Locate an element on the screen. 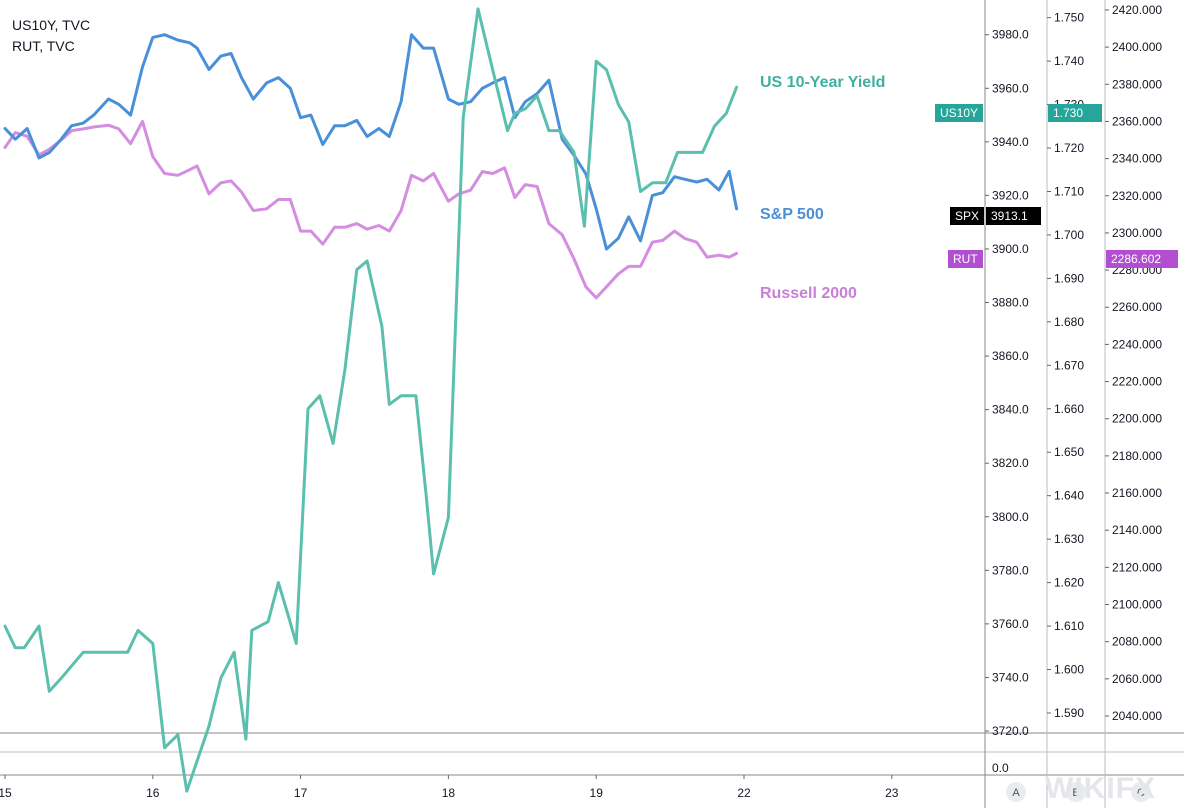  time-tick-label: 19 is located at coordinates (597, 793).